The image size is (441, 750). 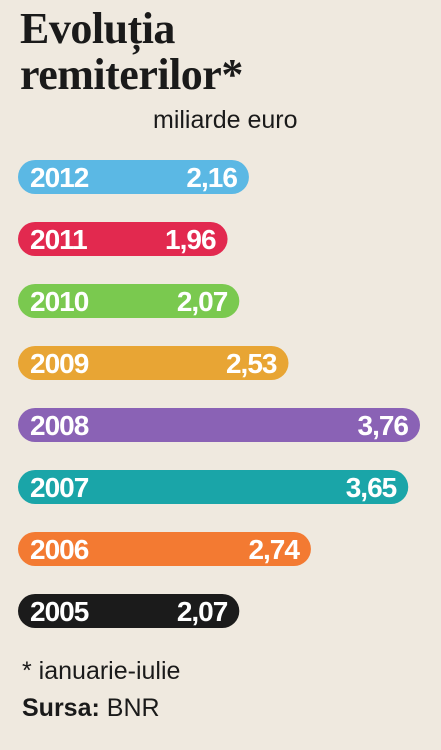 What do you see at coordinates (101, 671) in the screenshot?
I see `footnote: * ianuarie-iulie` at bounding box center [101, 671].